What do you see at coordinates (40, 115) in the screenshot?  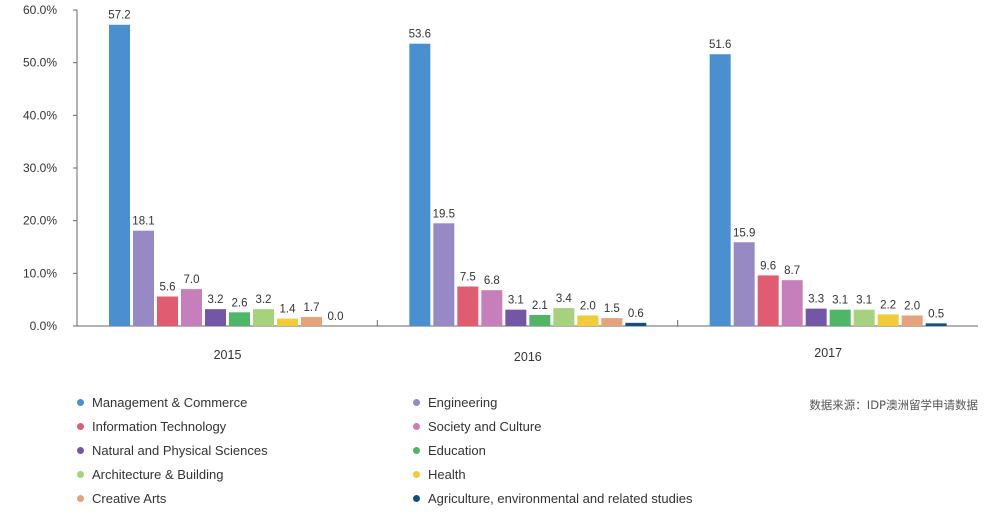 I see `y-tick-label: 40.0%` at bounding box center [40, 115].